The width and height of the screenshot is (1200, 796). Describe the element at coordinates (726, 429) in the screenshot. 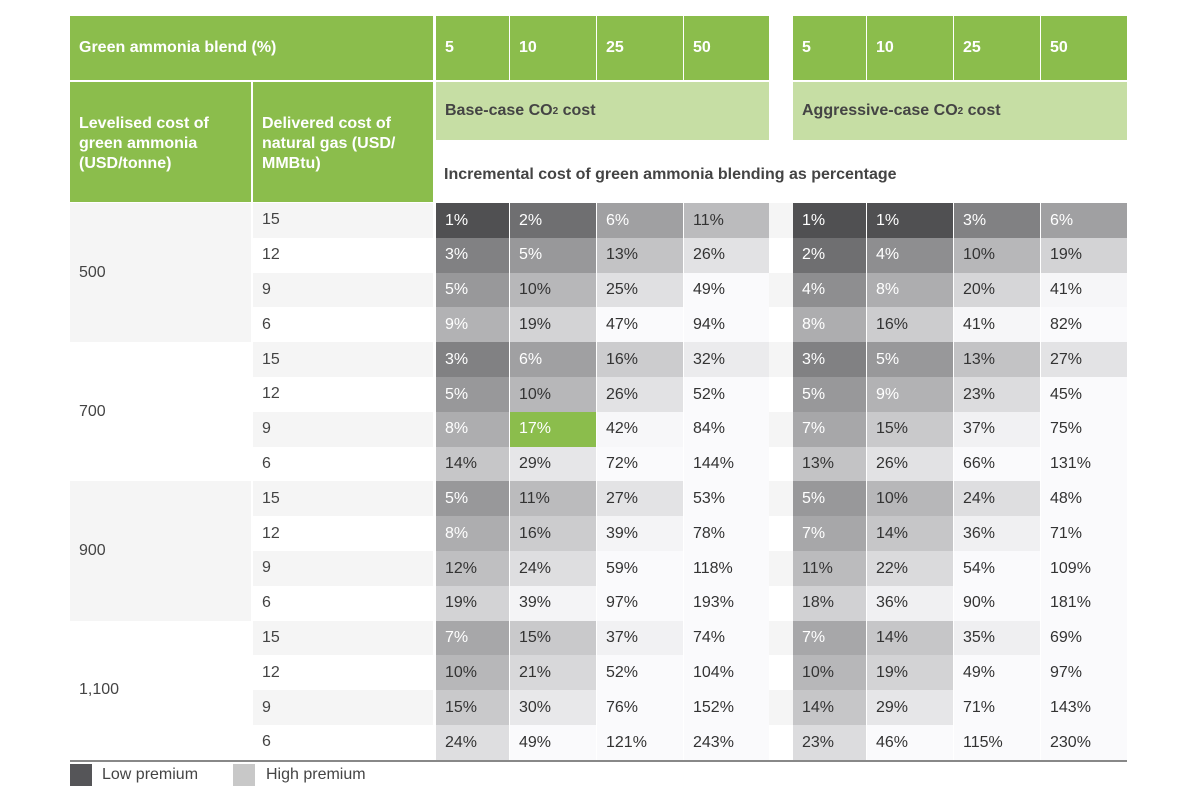

I see `heatmap-cell: 84%` at that location.